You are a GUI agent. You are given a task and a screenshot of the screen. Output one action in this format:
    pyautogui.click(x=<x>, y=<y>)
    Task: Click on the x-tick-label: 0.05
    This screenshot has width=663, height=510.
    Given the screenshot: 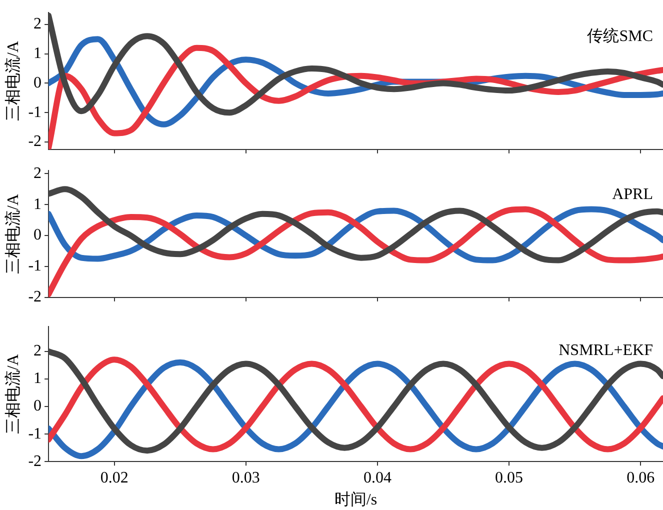 What is the action you would take?
    pyautogui.click(x=509, y=477)
    